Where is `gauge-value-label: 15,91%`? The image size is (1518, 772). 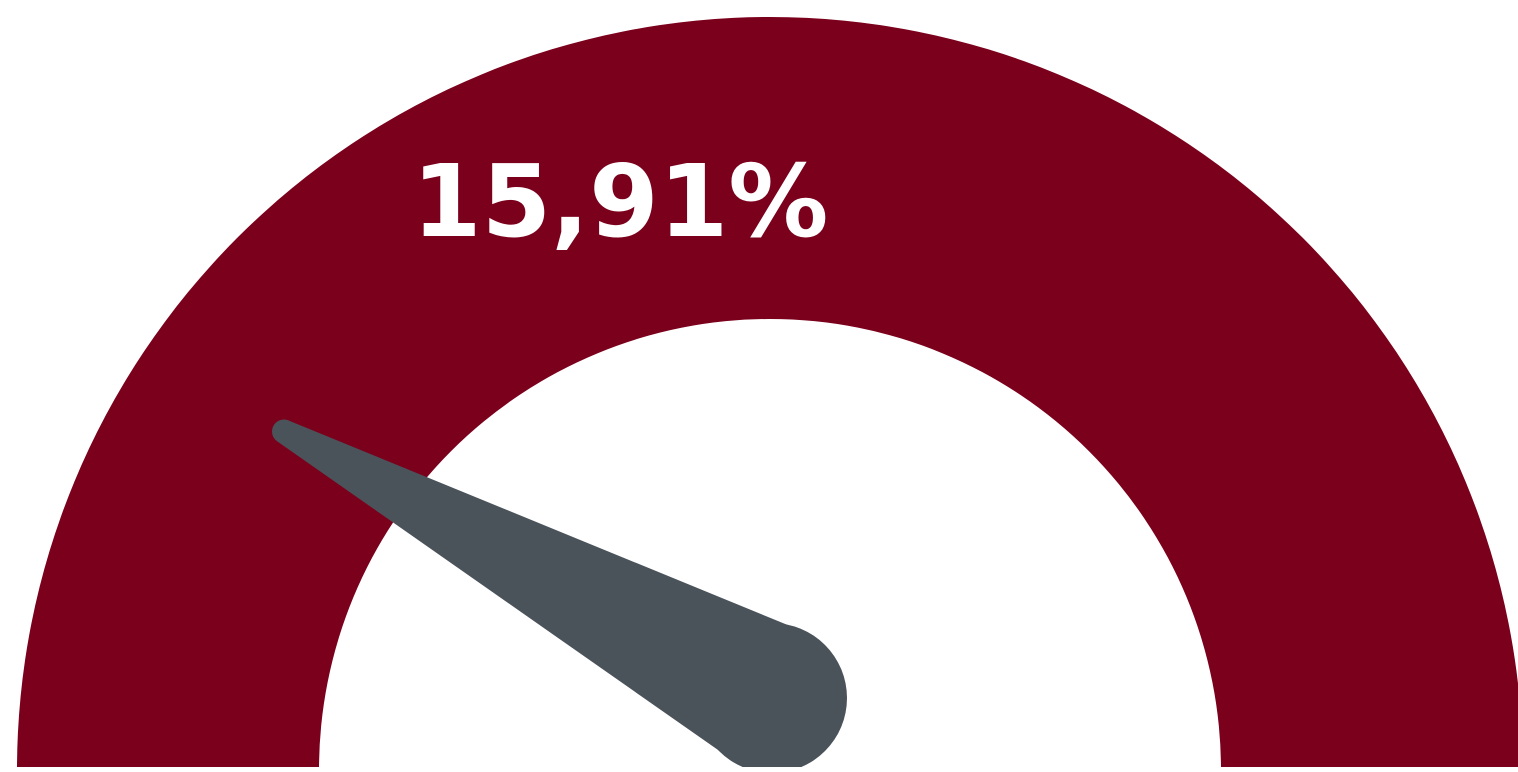 gauge-value-label: 15,91% is located at coordinates (620, 201).